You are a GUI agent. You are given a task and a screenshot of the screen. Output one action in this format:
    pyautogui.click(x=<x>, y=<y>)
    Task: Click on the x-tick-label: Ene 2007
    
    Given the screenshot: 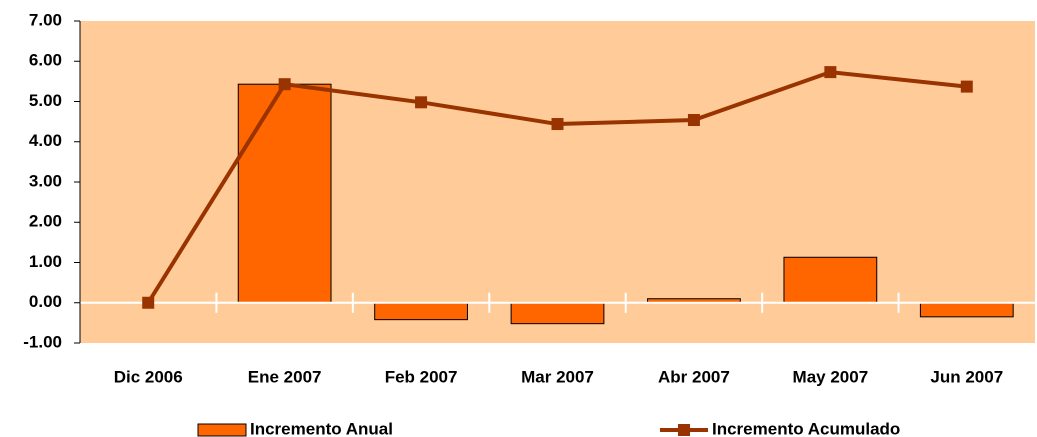 What is the action you would take?
    pyautogui.click(x=285, y=376)
    